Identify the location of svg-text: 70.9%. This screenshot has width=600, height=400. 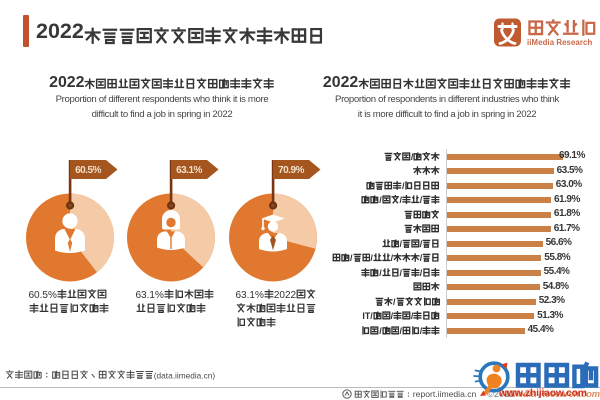
(291, 170).